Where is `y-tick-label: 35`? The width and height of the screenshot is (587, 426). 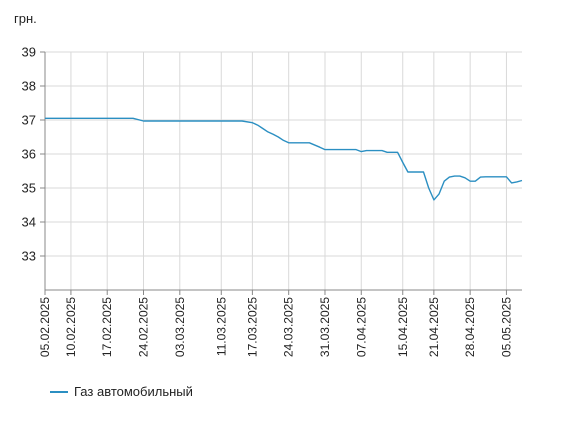
y-tick-label: 35 is located at coordinates (29, 188).